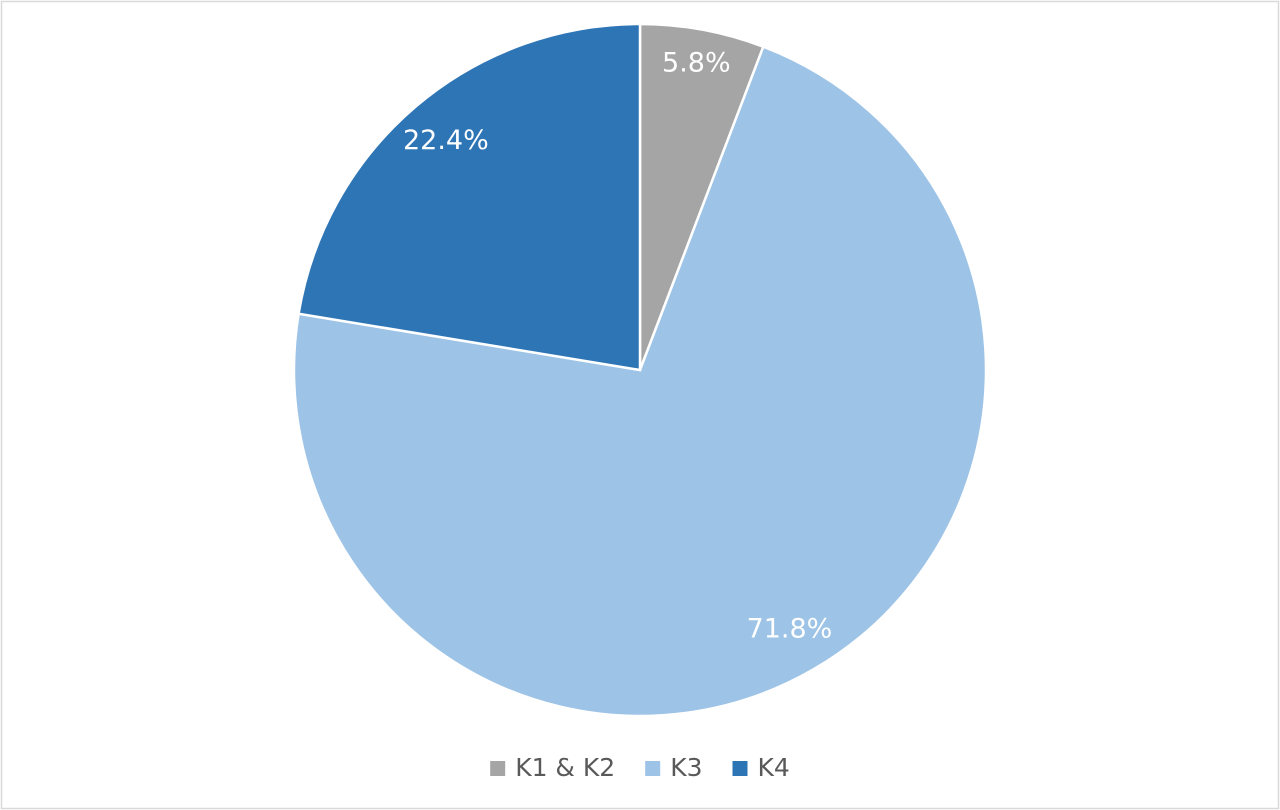 The height and width of the screenshot is (810, 1280). Describe the element at coordinates (446, 140) in the screenshot. I see `data-label: 22.4%` at that location.